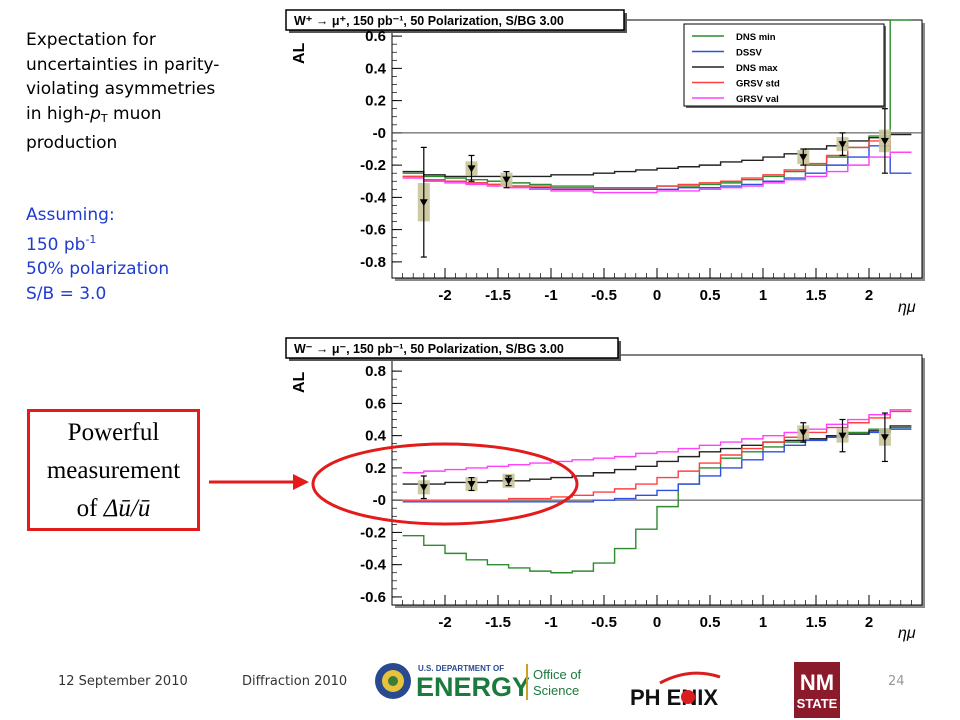  I want to click on callout-line-1: Powerful, so click(113, 432).